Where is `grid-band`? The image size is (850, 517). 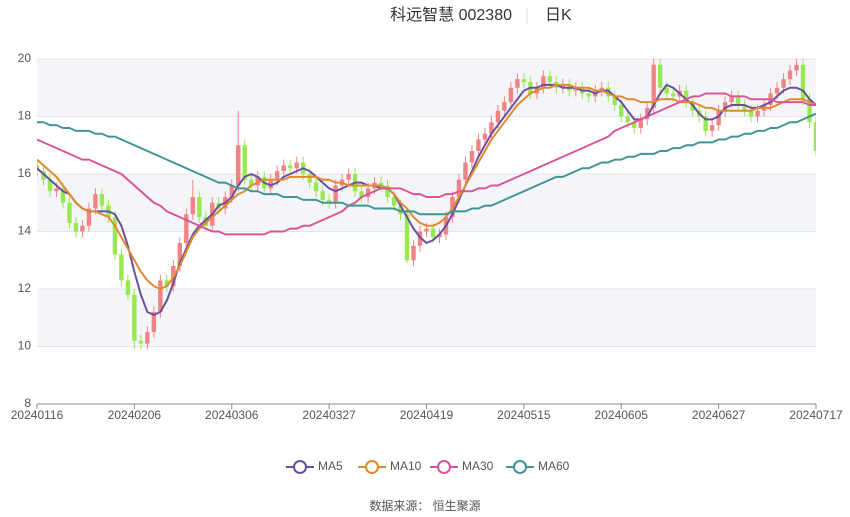 grid-band is located at coordinates (426, 203).